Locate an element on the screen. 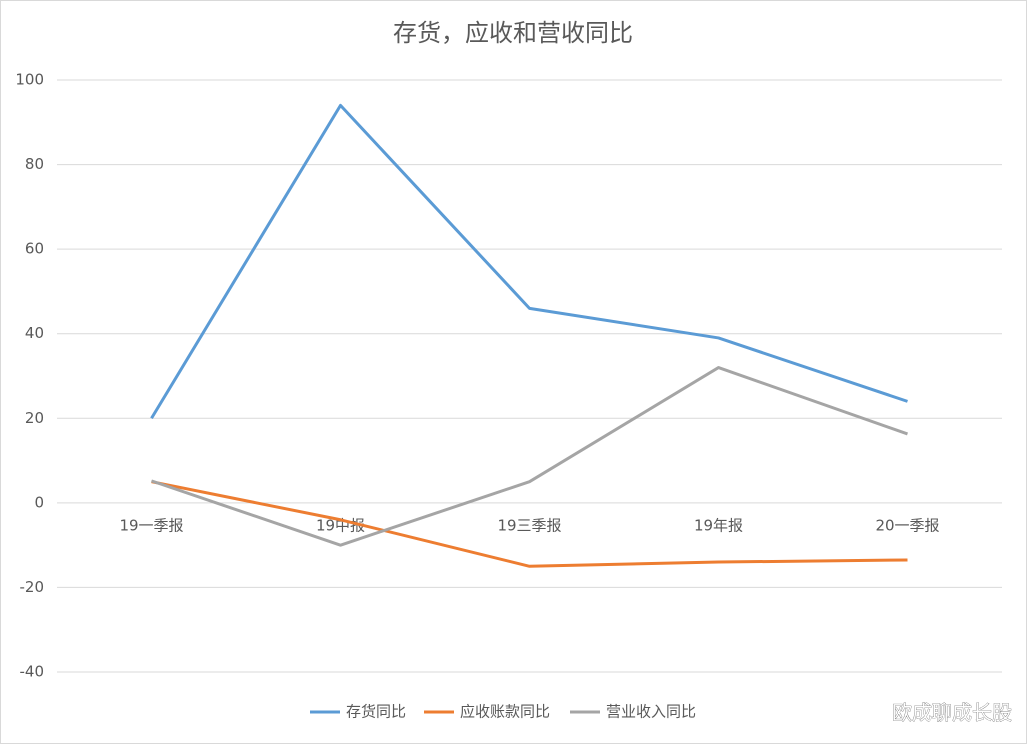  y-tick-label: 100 is located at coordinates (29, 80).